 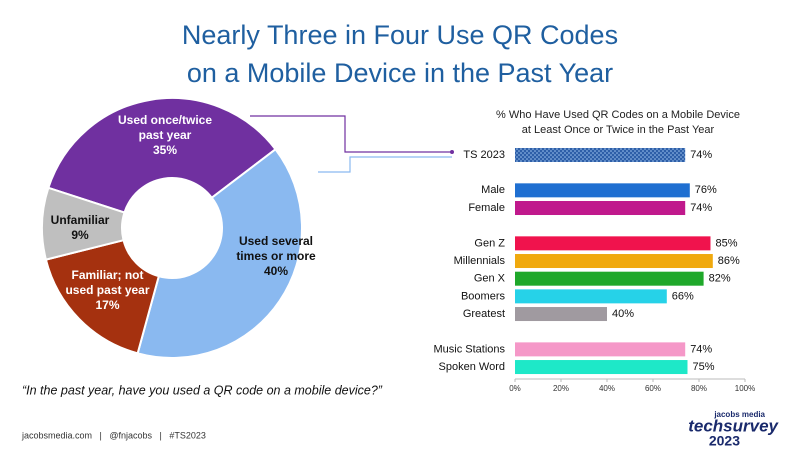 I want to click on value-label: 75%, so click(x=704, y=367).